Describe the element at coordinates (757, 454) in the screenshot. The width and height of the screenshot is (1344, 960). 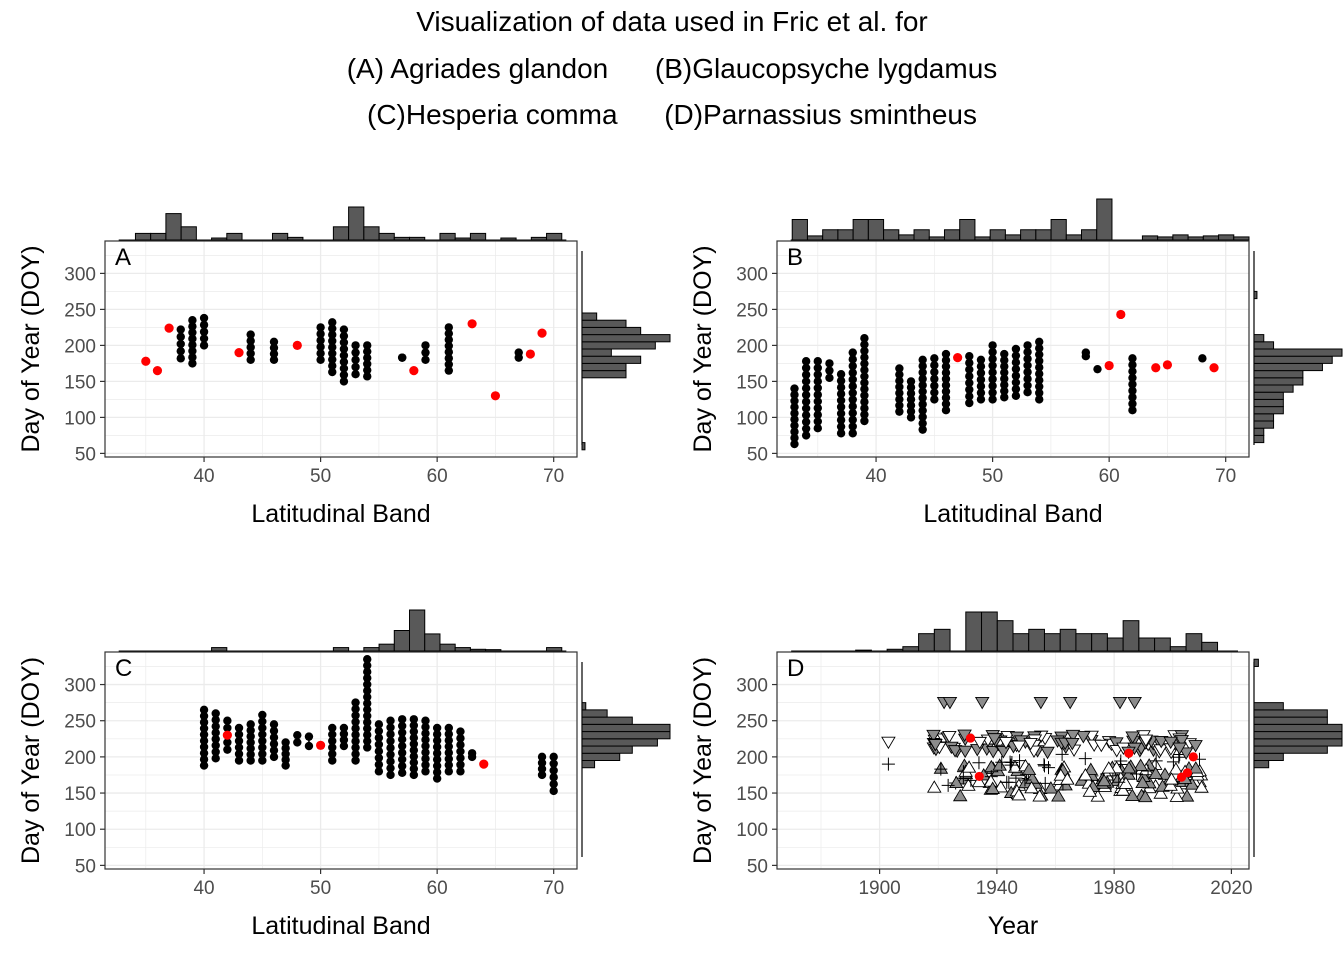
I see `y-tick-label: 50` at that location.